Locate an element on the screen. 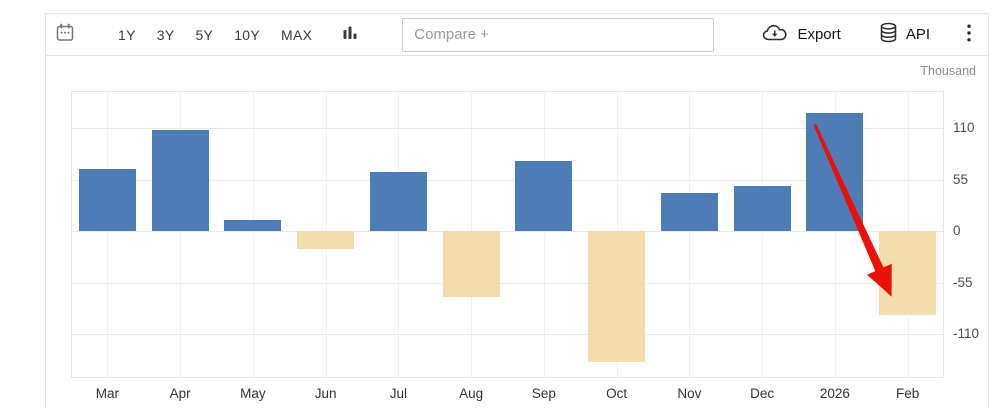  column-chart-icon is located at coordinates (350, 34).